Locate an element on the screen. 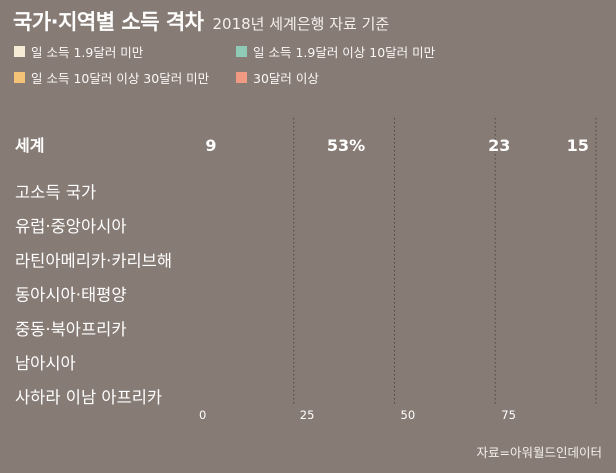  category-label: 유럽·중앙아시아 is located at coordinates (71, 226).